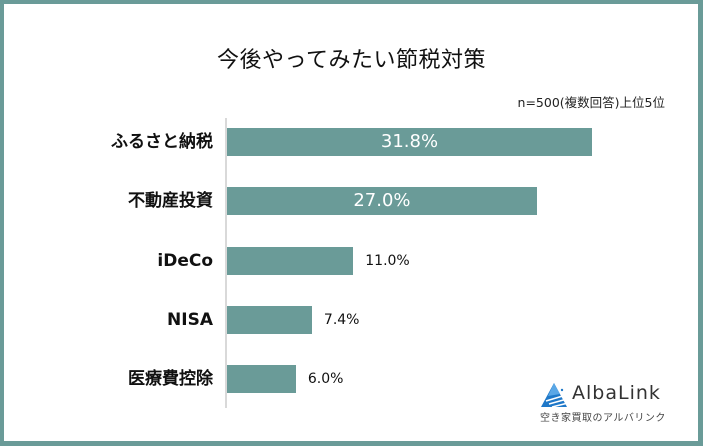  Describe the element at coordinates (591, 102) in the screenshot. I see `sample-note: n=500(複数回答)上位5位` at that location.